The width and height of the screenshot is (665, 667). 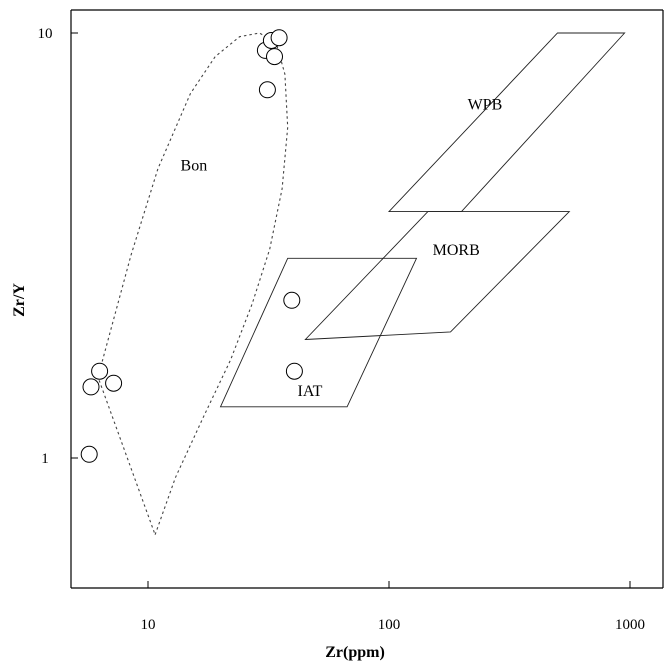 I want to click on morb-field-label: MORB, so click(x=456, y=250).